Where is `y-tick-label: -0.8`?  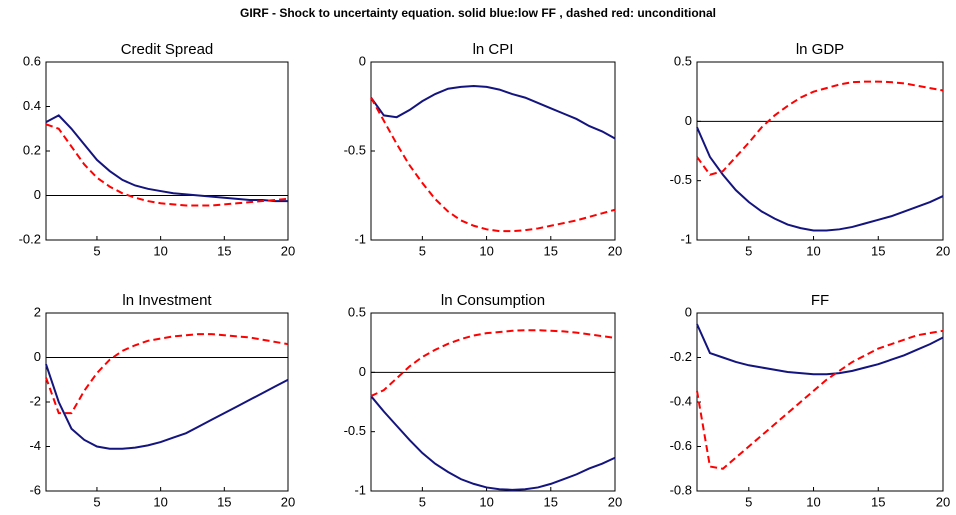
y-tick-label: -0.8 is located at coordinates (681, 489).